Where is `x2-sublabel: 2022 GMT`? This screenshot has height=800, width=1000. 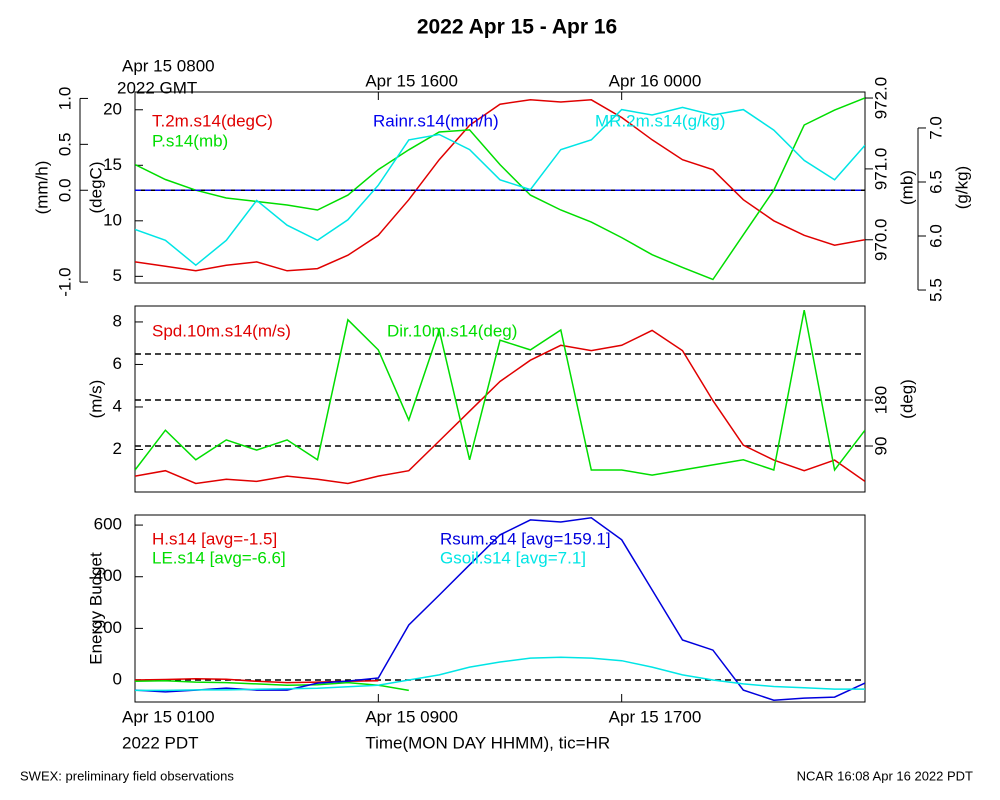 x2-sublabel: 2022 GMT is located at coordinates (157, 87).